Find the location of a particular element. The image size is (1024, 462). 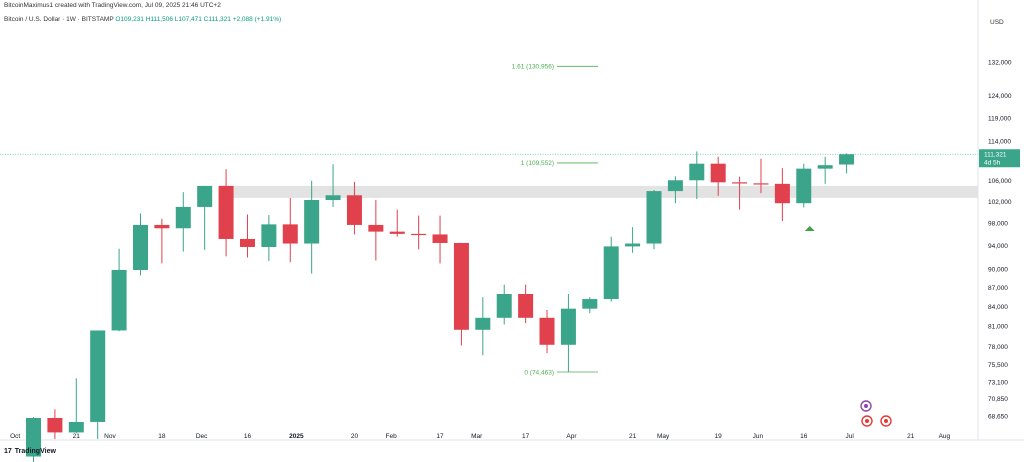

y-tick-label: 75,500 is located at coordinates (998, 365).